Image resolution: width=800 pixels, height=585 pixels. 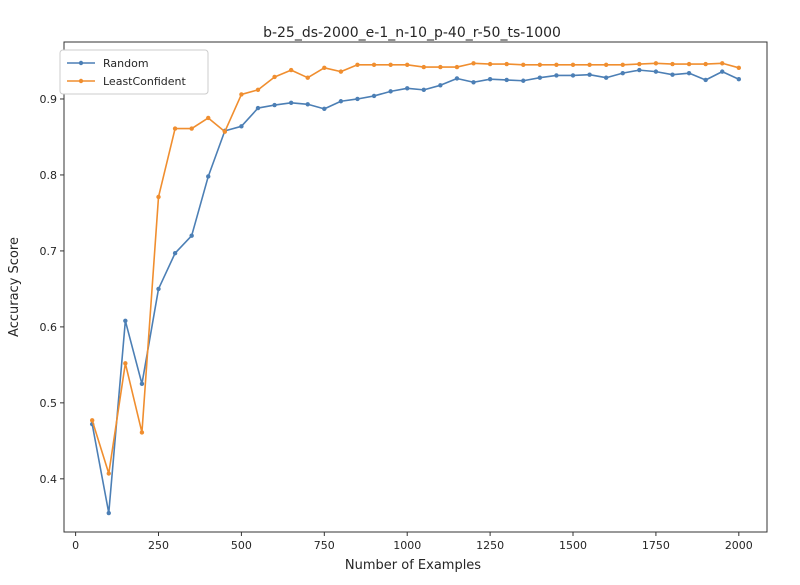 What do you see at coordinates (81, 81) in the screenshot?
I see `legend-marker-leastconfident` at bounding box center [81, 81].